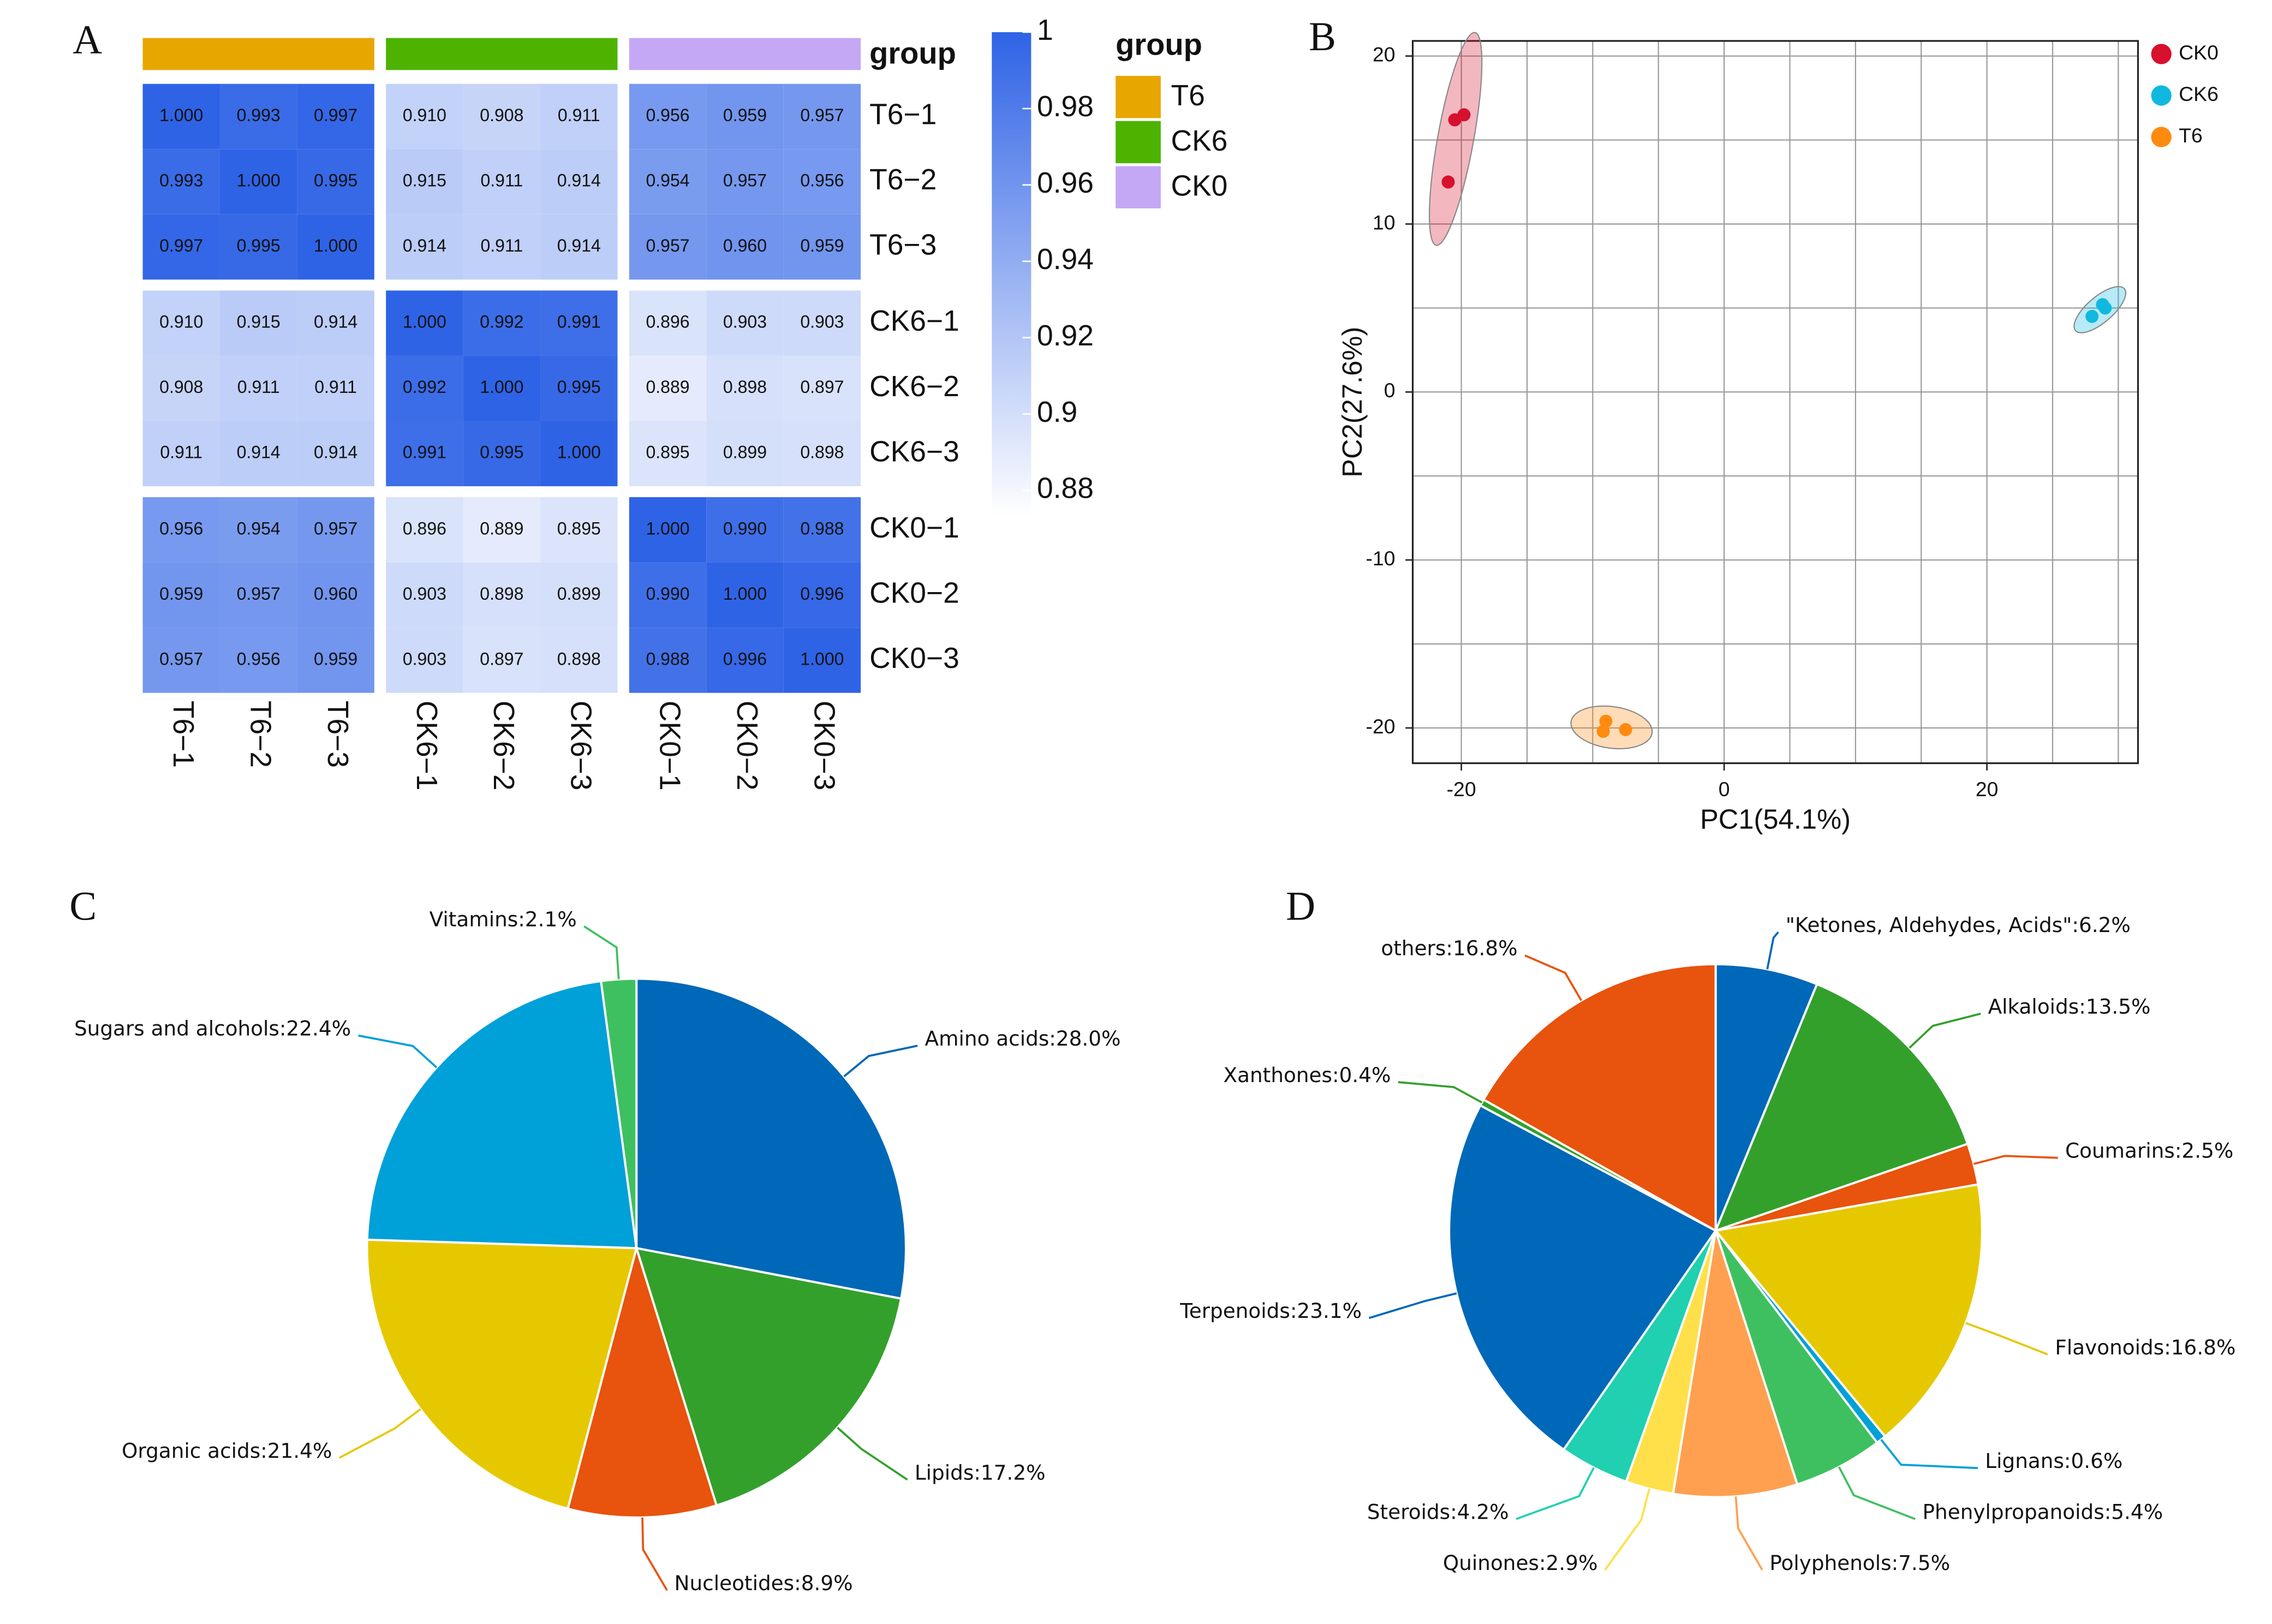 Image resolution: width=2272 pixels, height=1624 pixels. I want to click on cell-label: 0.914, so click(579, 245).